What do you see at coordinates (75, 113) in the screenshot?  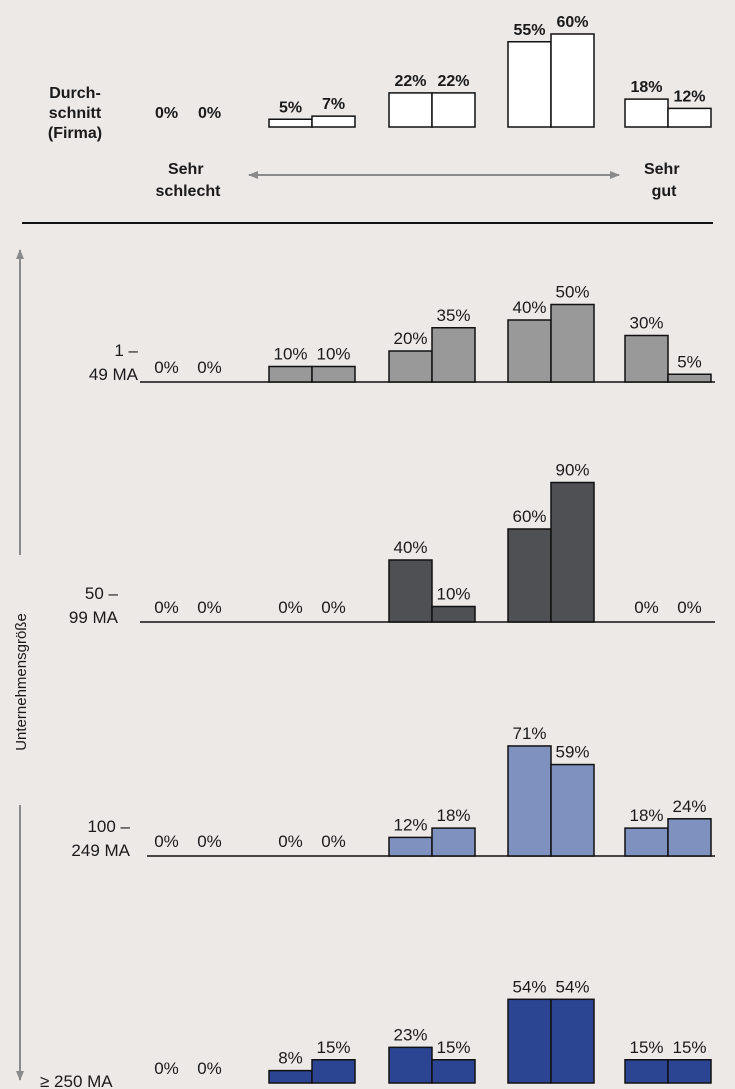 I see `group-label: Durch-schnitt (Firma)` at bounding box center [75, 113].